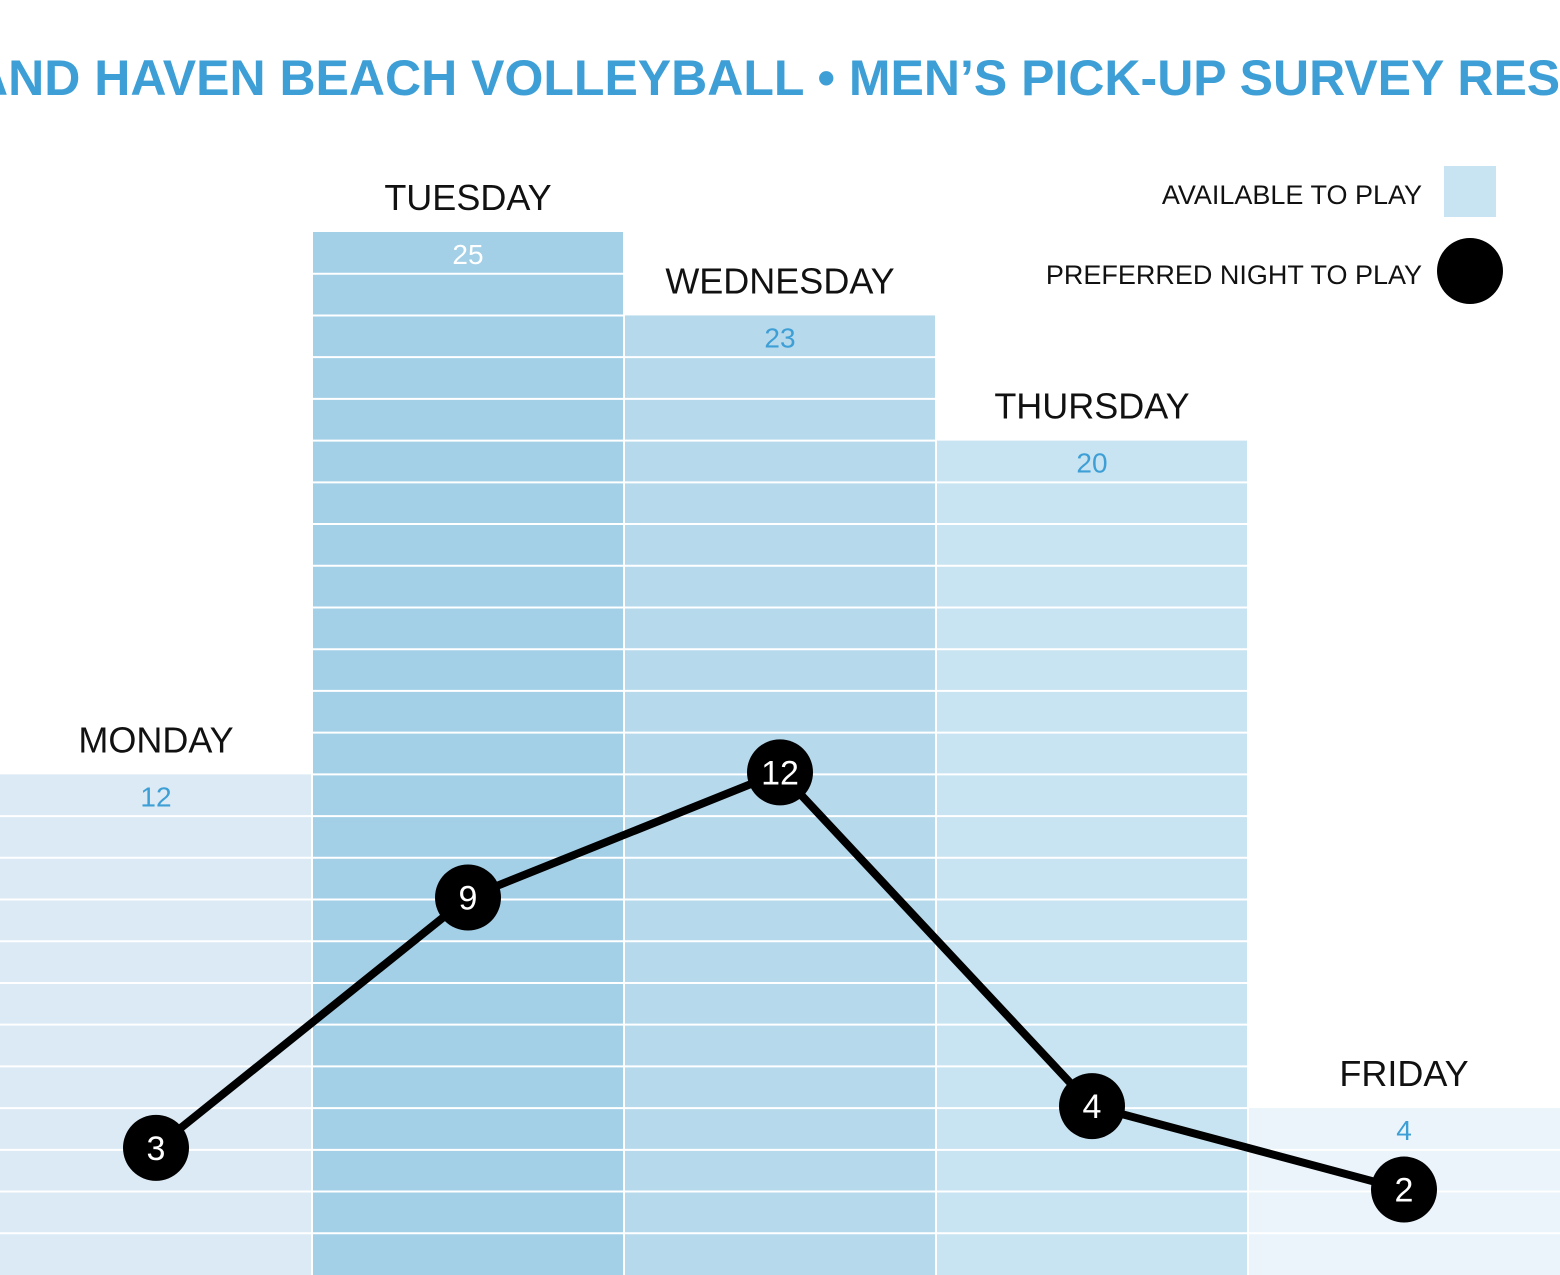 This screenshot has width=1560, height=1275. I want to click on day-label-thursday: THURSDAY, so click(1091, 406).